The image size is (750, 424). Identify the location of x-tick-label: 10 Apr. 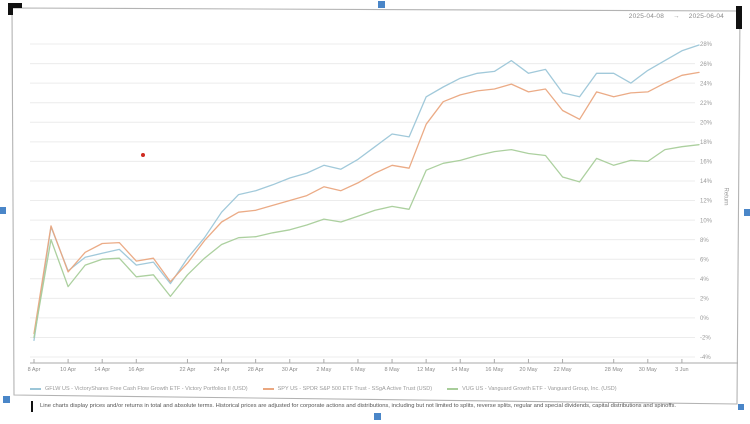
(68, 370).